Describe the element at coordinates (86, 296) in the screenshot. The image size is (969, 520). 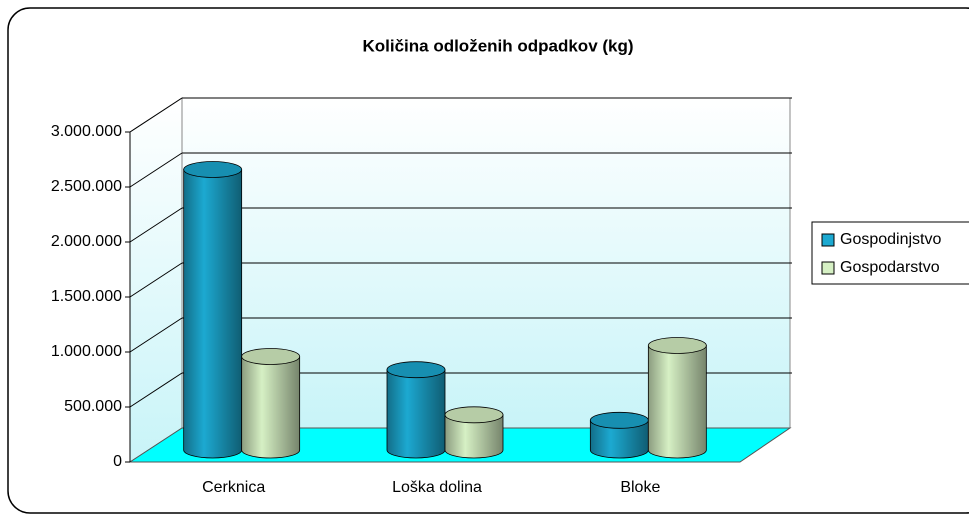
I see `y-tick-label: 1.500.000` at that location.